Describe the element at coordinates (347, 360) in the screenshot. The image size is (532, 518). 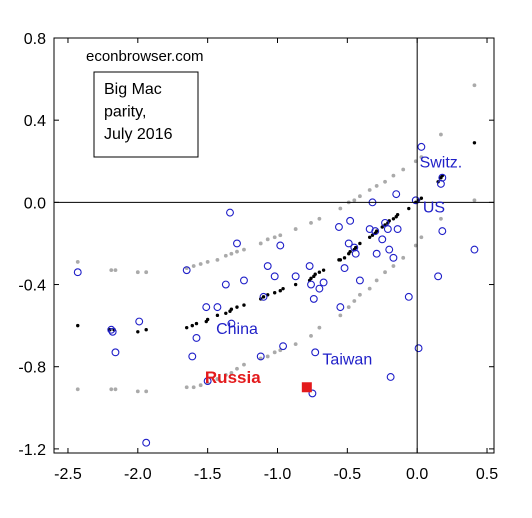
I see `annotation-label: Taiwan` at that location.